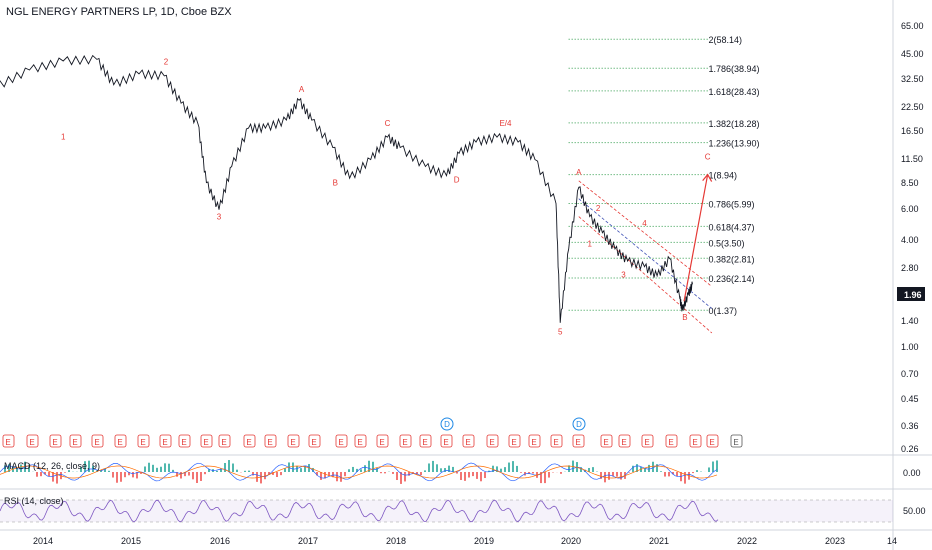  What do you see at coordinates (579, 172) in the screenshot?
I see `wave-label: A` at bounding box center [579, 172].